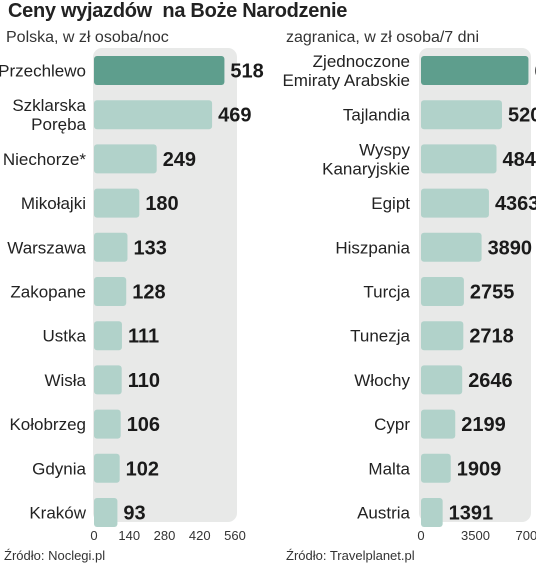 The width and height of the screenshot is (536, 578). What do you see at coordinates (372, 247) in the screenshot?
I see `panel-2-category-label: Hiszpania` at bounding box center [372, 247].